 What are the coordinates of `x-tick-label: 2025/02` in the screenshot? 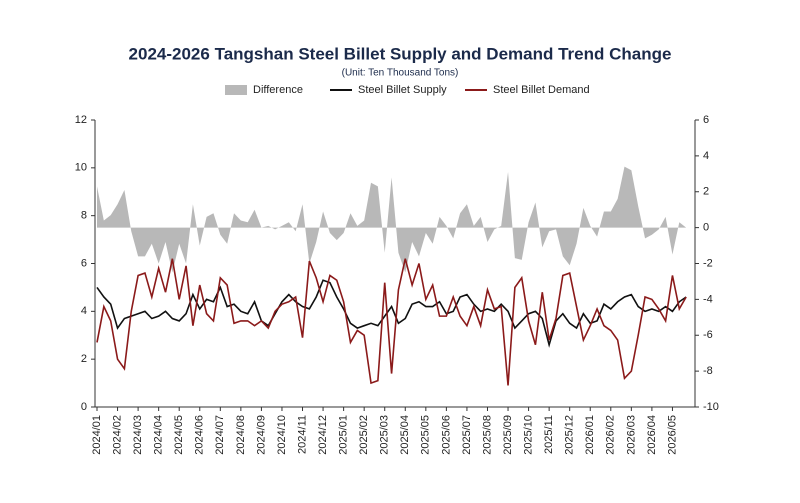 It's located at (364, 435).